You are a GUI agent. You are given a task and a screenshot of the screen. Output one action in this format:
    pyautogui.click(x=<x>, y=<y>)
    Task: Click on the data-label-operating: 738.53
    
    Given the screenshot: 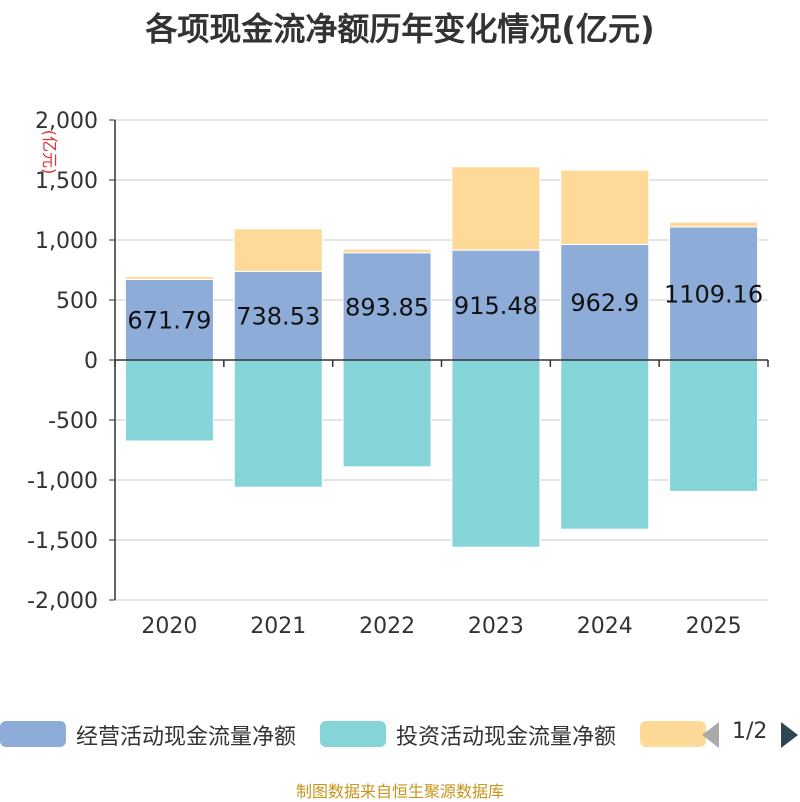 What is the action you would take?
    pyautogui.click(x=278, y=317)
    